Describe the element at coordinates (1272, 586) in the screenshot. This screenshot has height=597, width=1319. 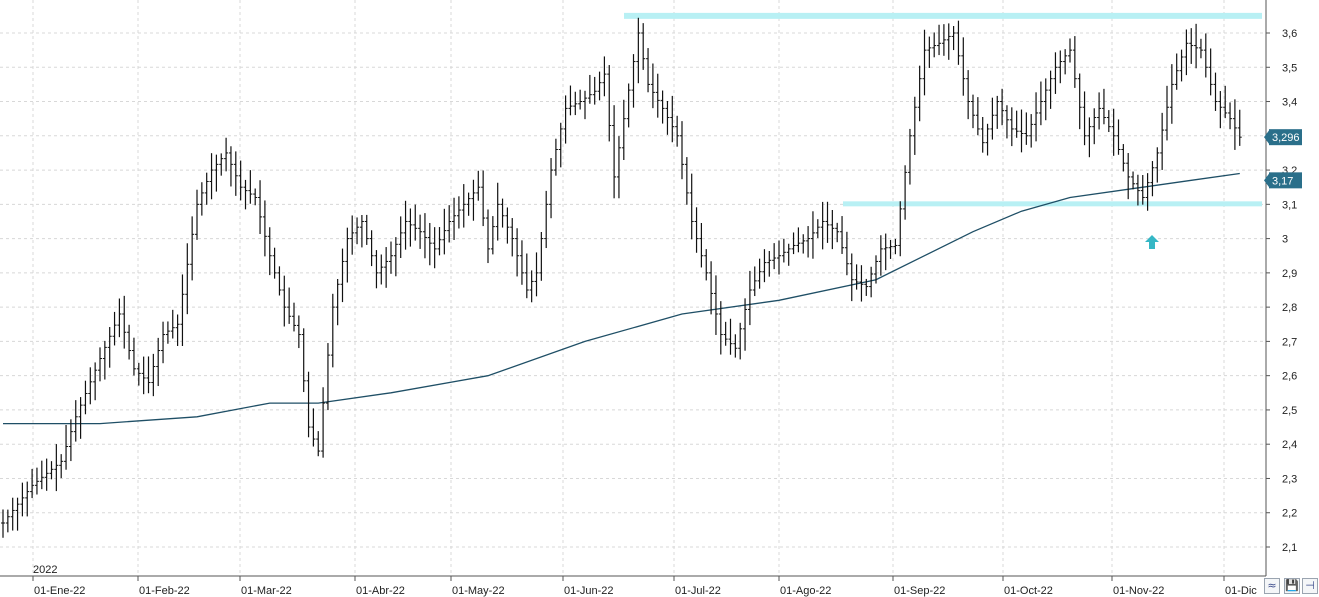
I see `chart-toggle-button: ≈` at that location.